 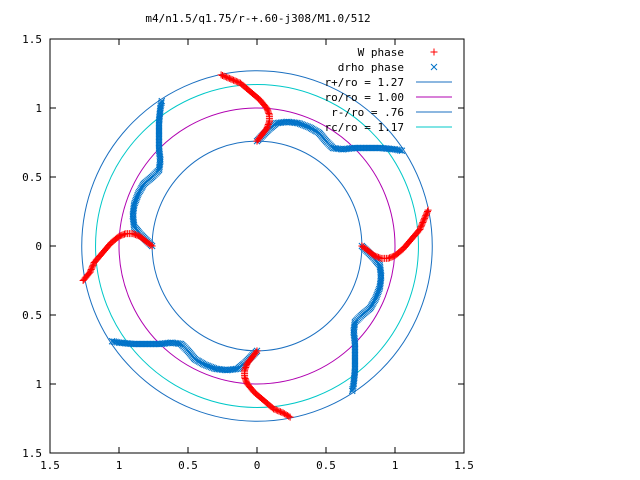 What do you see at coordinates (434, 67) in the screenshot?
I see `legend-cross-symbol` at bounding box center [434, 67].